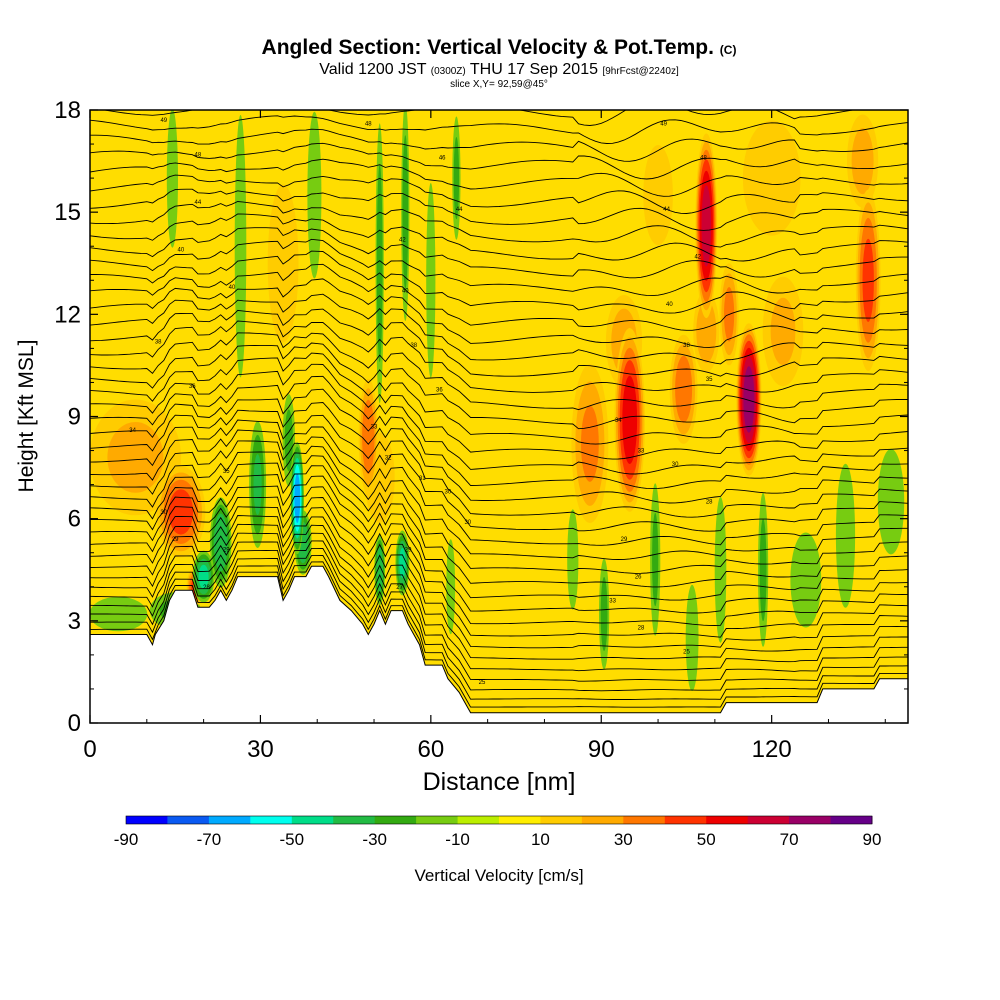  I want to click on x-tick-label: 30, so click(260, 749).